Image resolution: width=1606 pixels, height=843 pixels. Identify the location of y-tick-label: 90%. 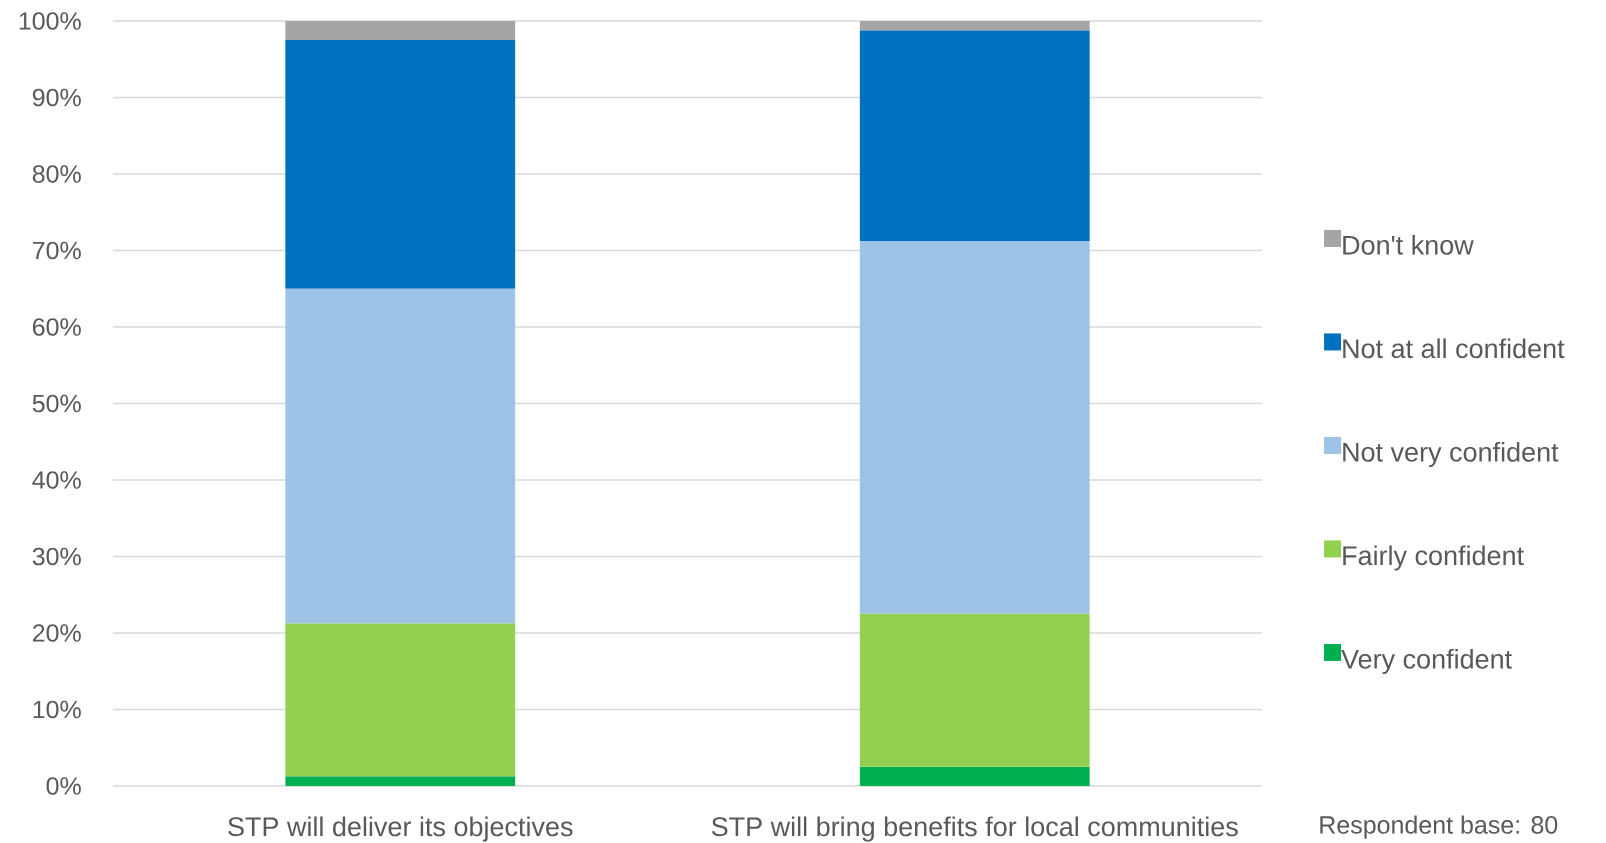
(56, 97).